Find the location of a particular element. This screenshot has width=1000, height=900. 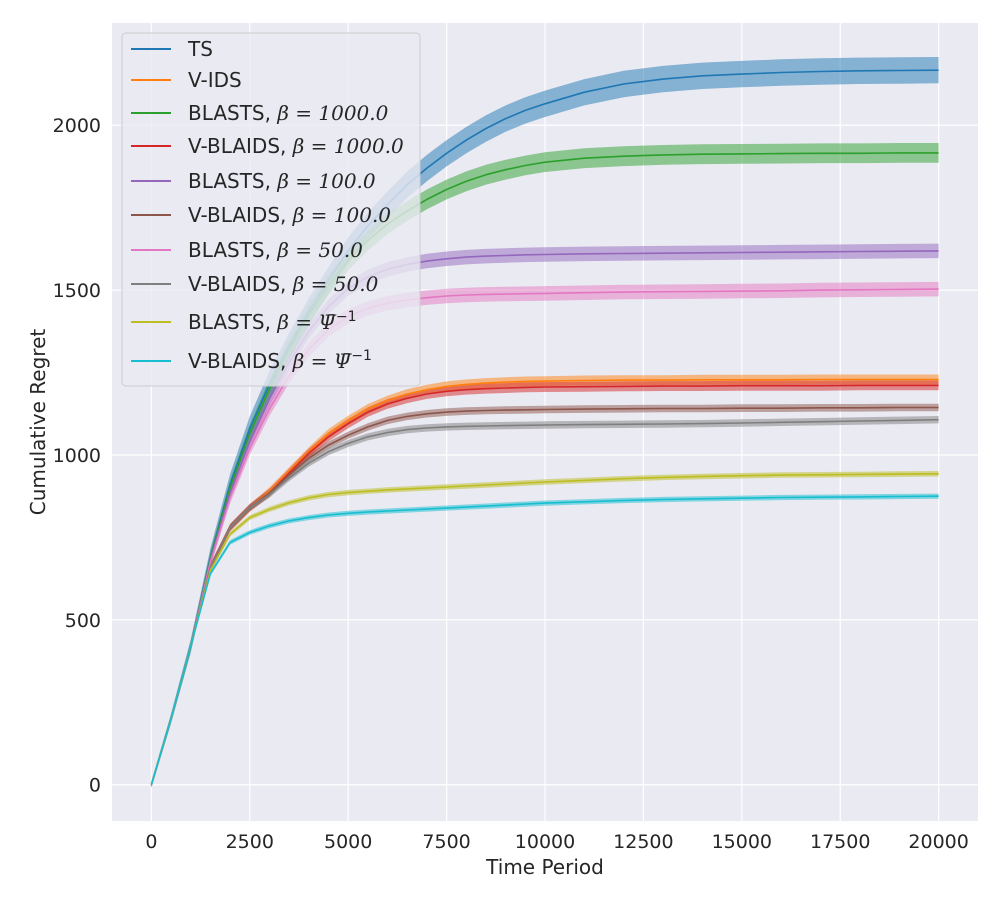

y-tick-labels: 0 500 1000 1500 2000 is located at coordinates (77, 456).